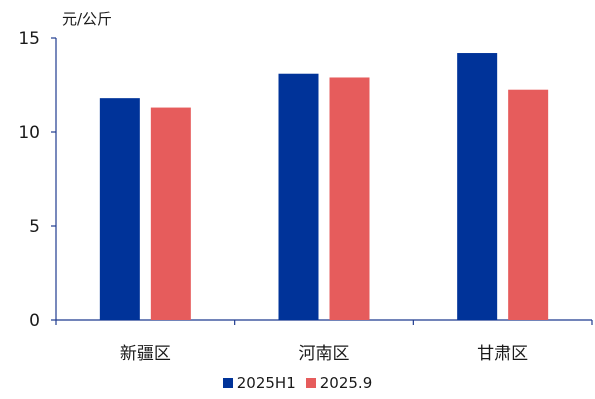 The image size is (595, 399). Describe the element at coordinates (346, 383) in the screenshot. I see `legend-label-series-2: 2025.9` at that location.